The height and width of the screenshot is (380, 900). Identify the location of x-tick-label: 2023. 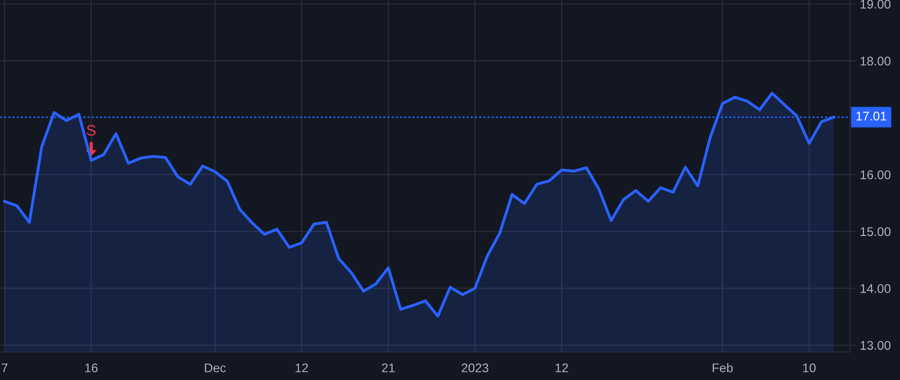
(475, 367).